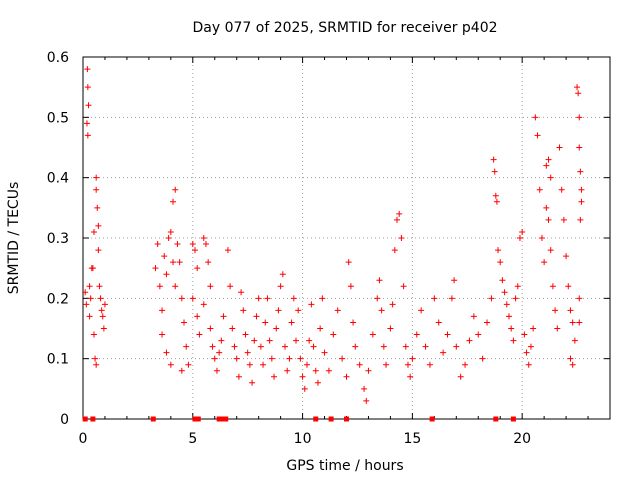  I want to click on x-tick-label: 0, so click(83, 439).